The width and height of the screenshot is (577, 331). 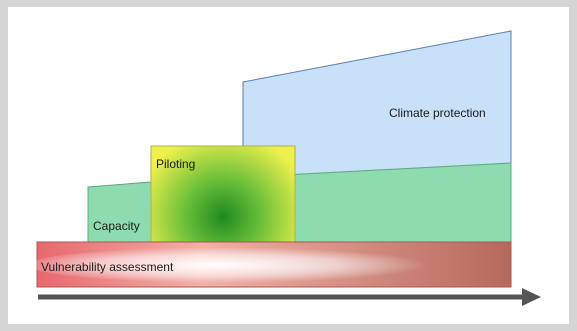 I want to click on timeline-arrow, so click(x=289, y=297).